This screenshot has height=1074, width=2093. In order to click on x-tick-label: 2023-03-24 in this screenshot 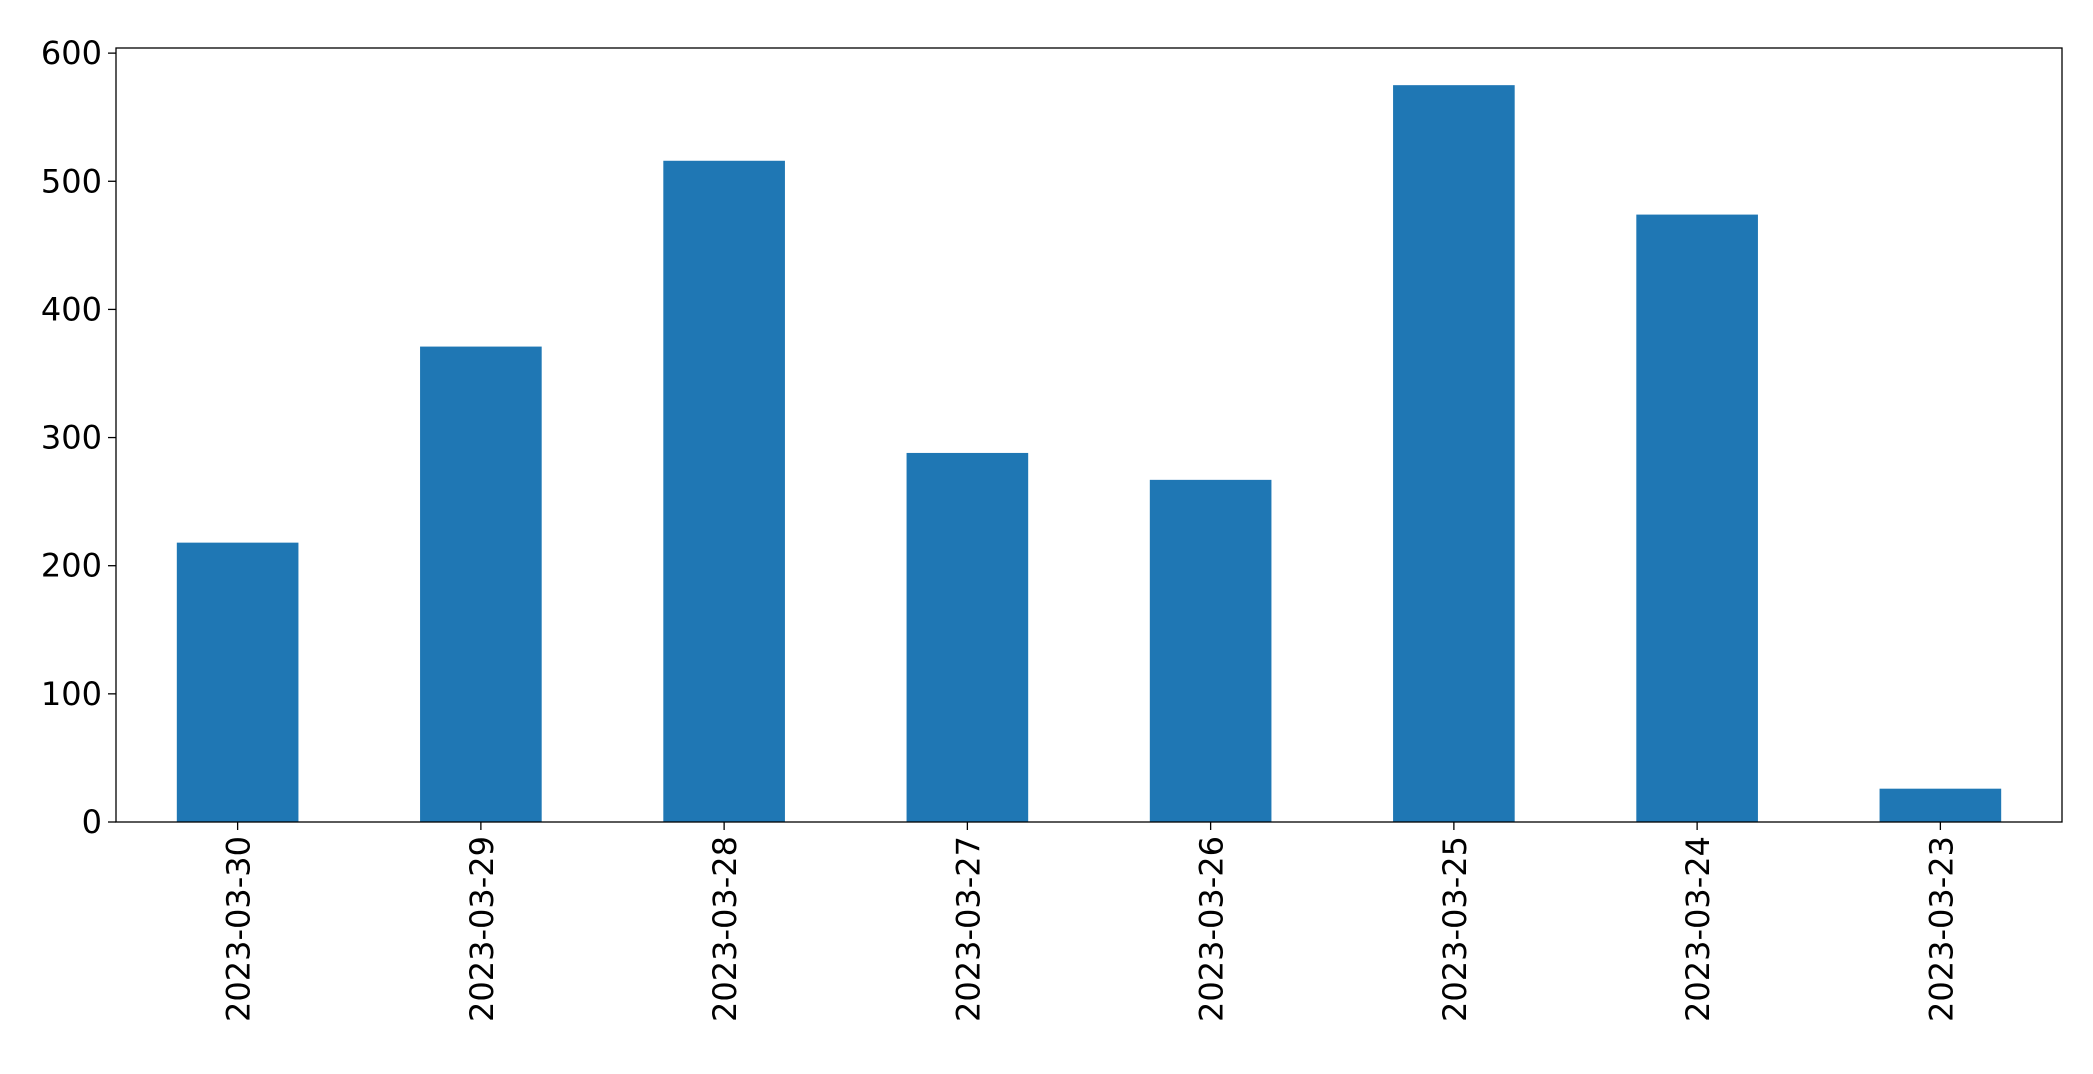, I will do `click(1698, 929)`.